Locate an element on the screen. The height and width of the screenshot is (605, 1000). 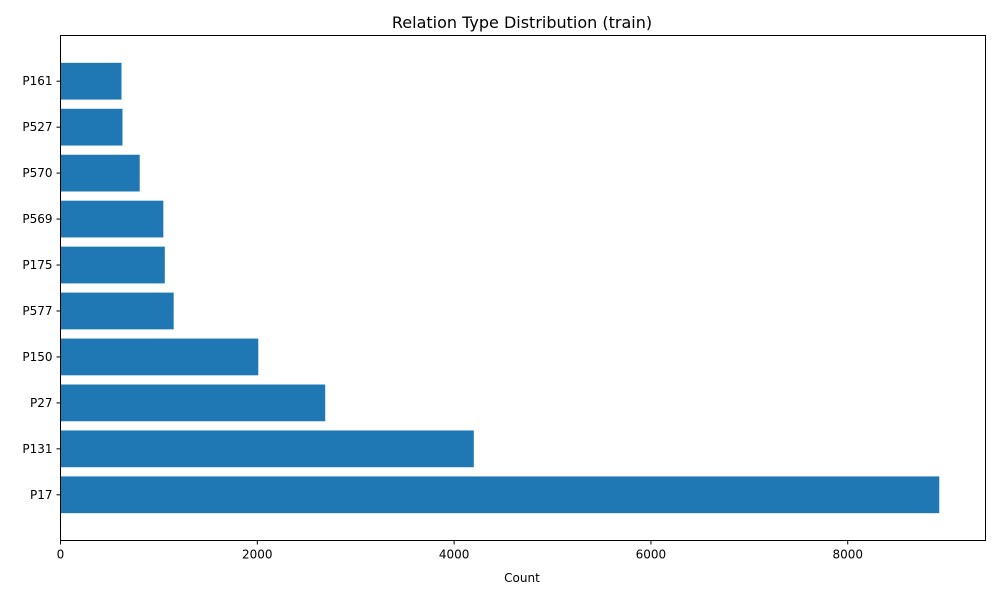
bar-p577 is located at coordinates (117, 311).